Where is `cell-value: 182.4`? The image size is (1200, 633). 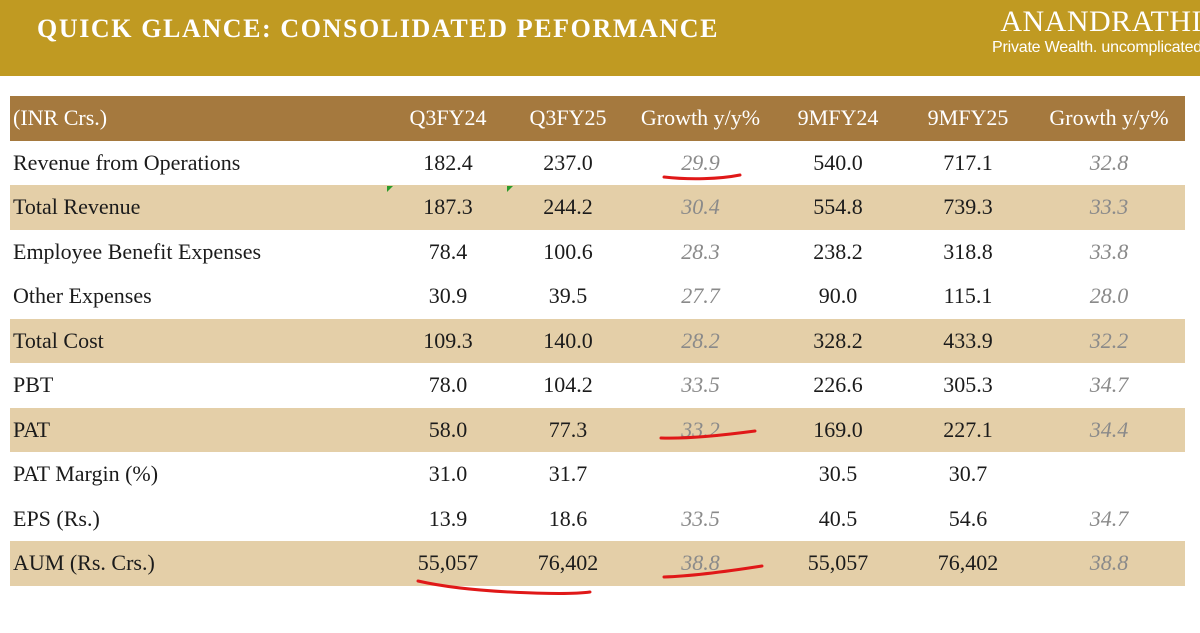 cell-value: 182.4 is located at coordinates (448, 162).